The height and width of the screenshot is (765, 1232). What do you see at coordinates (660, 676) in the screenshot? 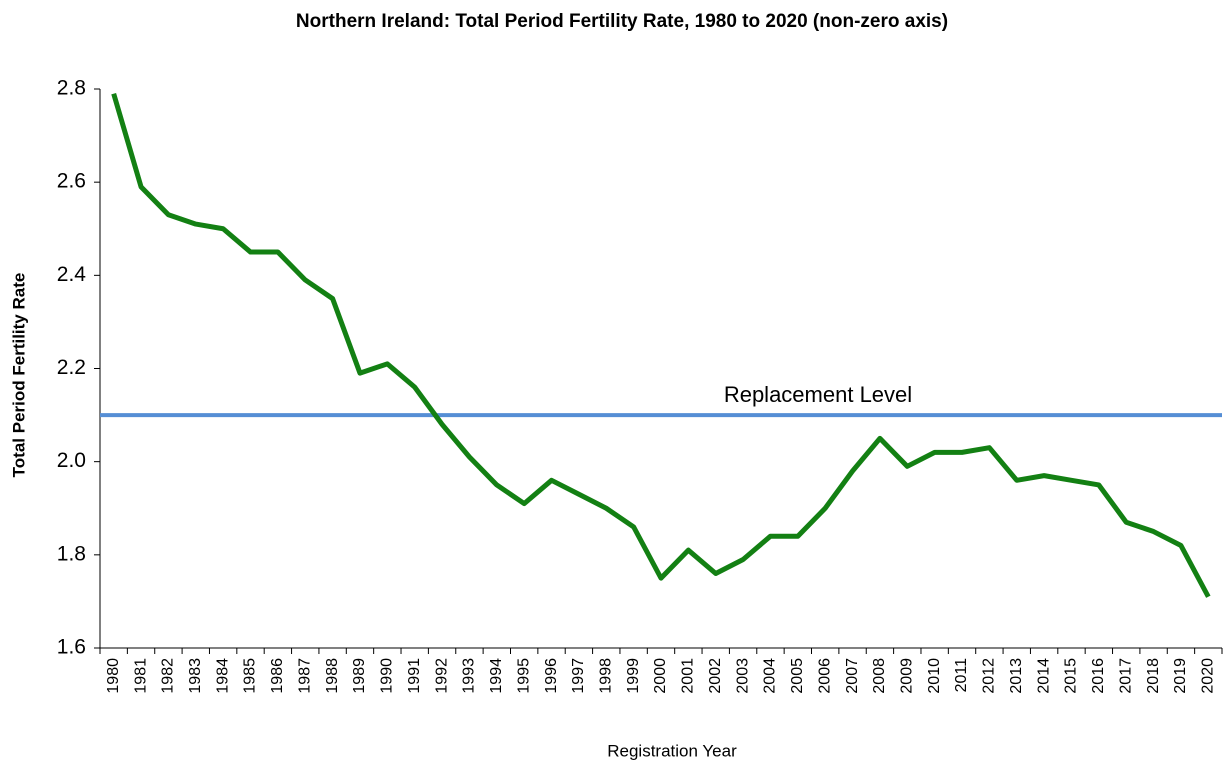
I see `x-tick-label: 2000` at bounding box center [660, 676].